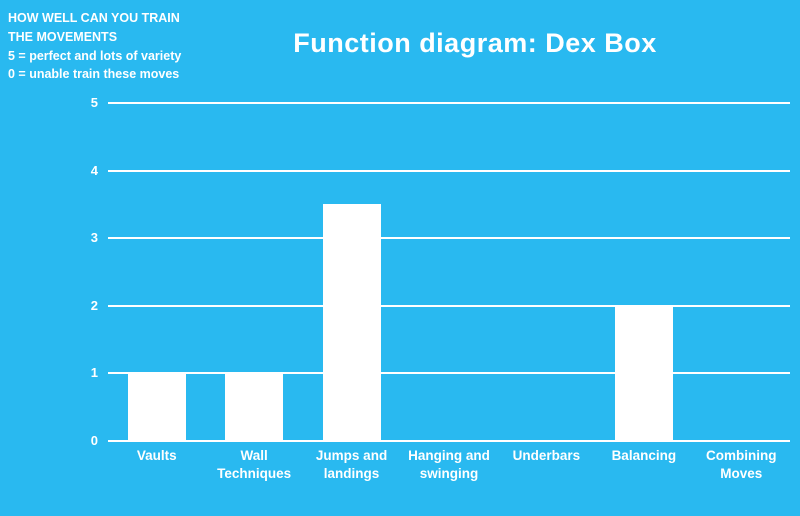 Image resolution: width=800 pixels, height=516 pixels. What do you see at coordinates (741, 464) in the screenshot?
I see `x-label-combining-moves: Combining Moves` at bounding box center [741, 464].